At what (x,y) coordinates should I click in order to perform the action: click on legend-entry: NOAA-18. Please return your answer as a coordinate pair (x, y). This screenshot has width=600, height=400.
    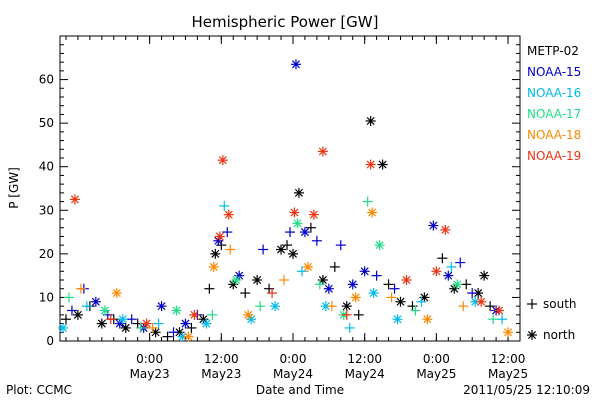
    Looking at the image, I should click on (554, 135).